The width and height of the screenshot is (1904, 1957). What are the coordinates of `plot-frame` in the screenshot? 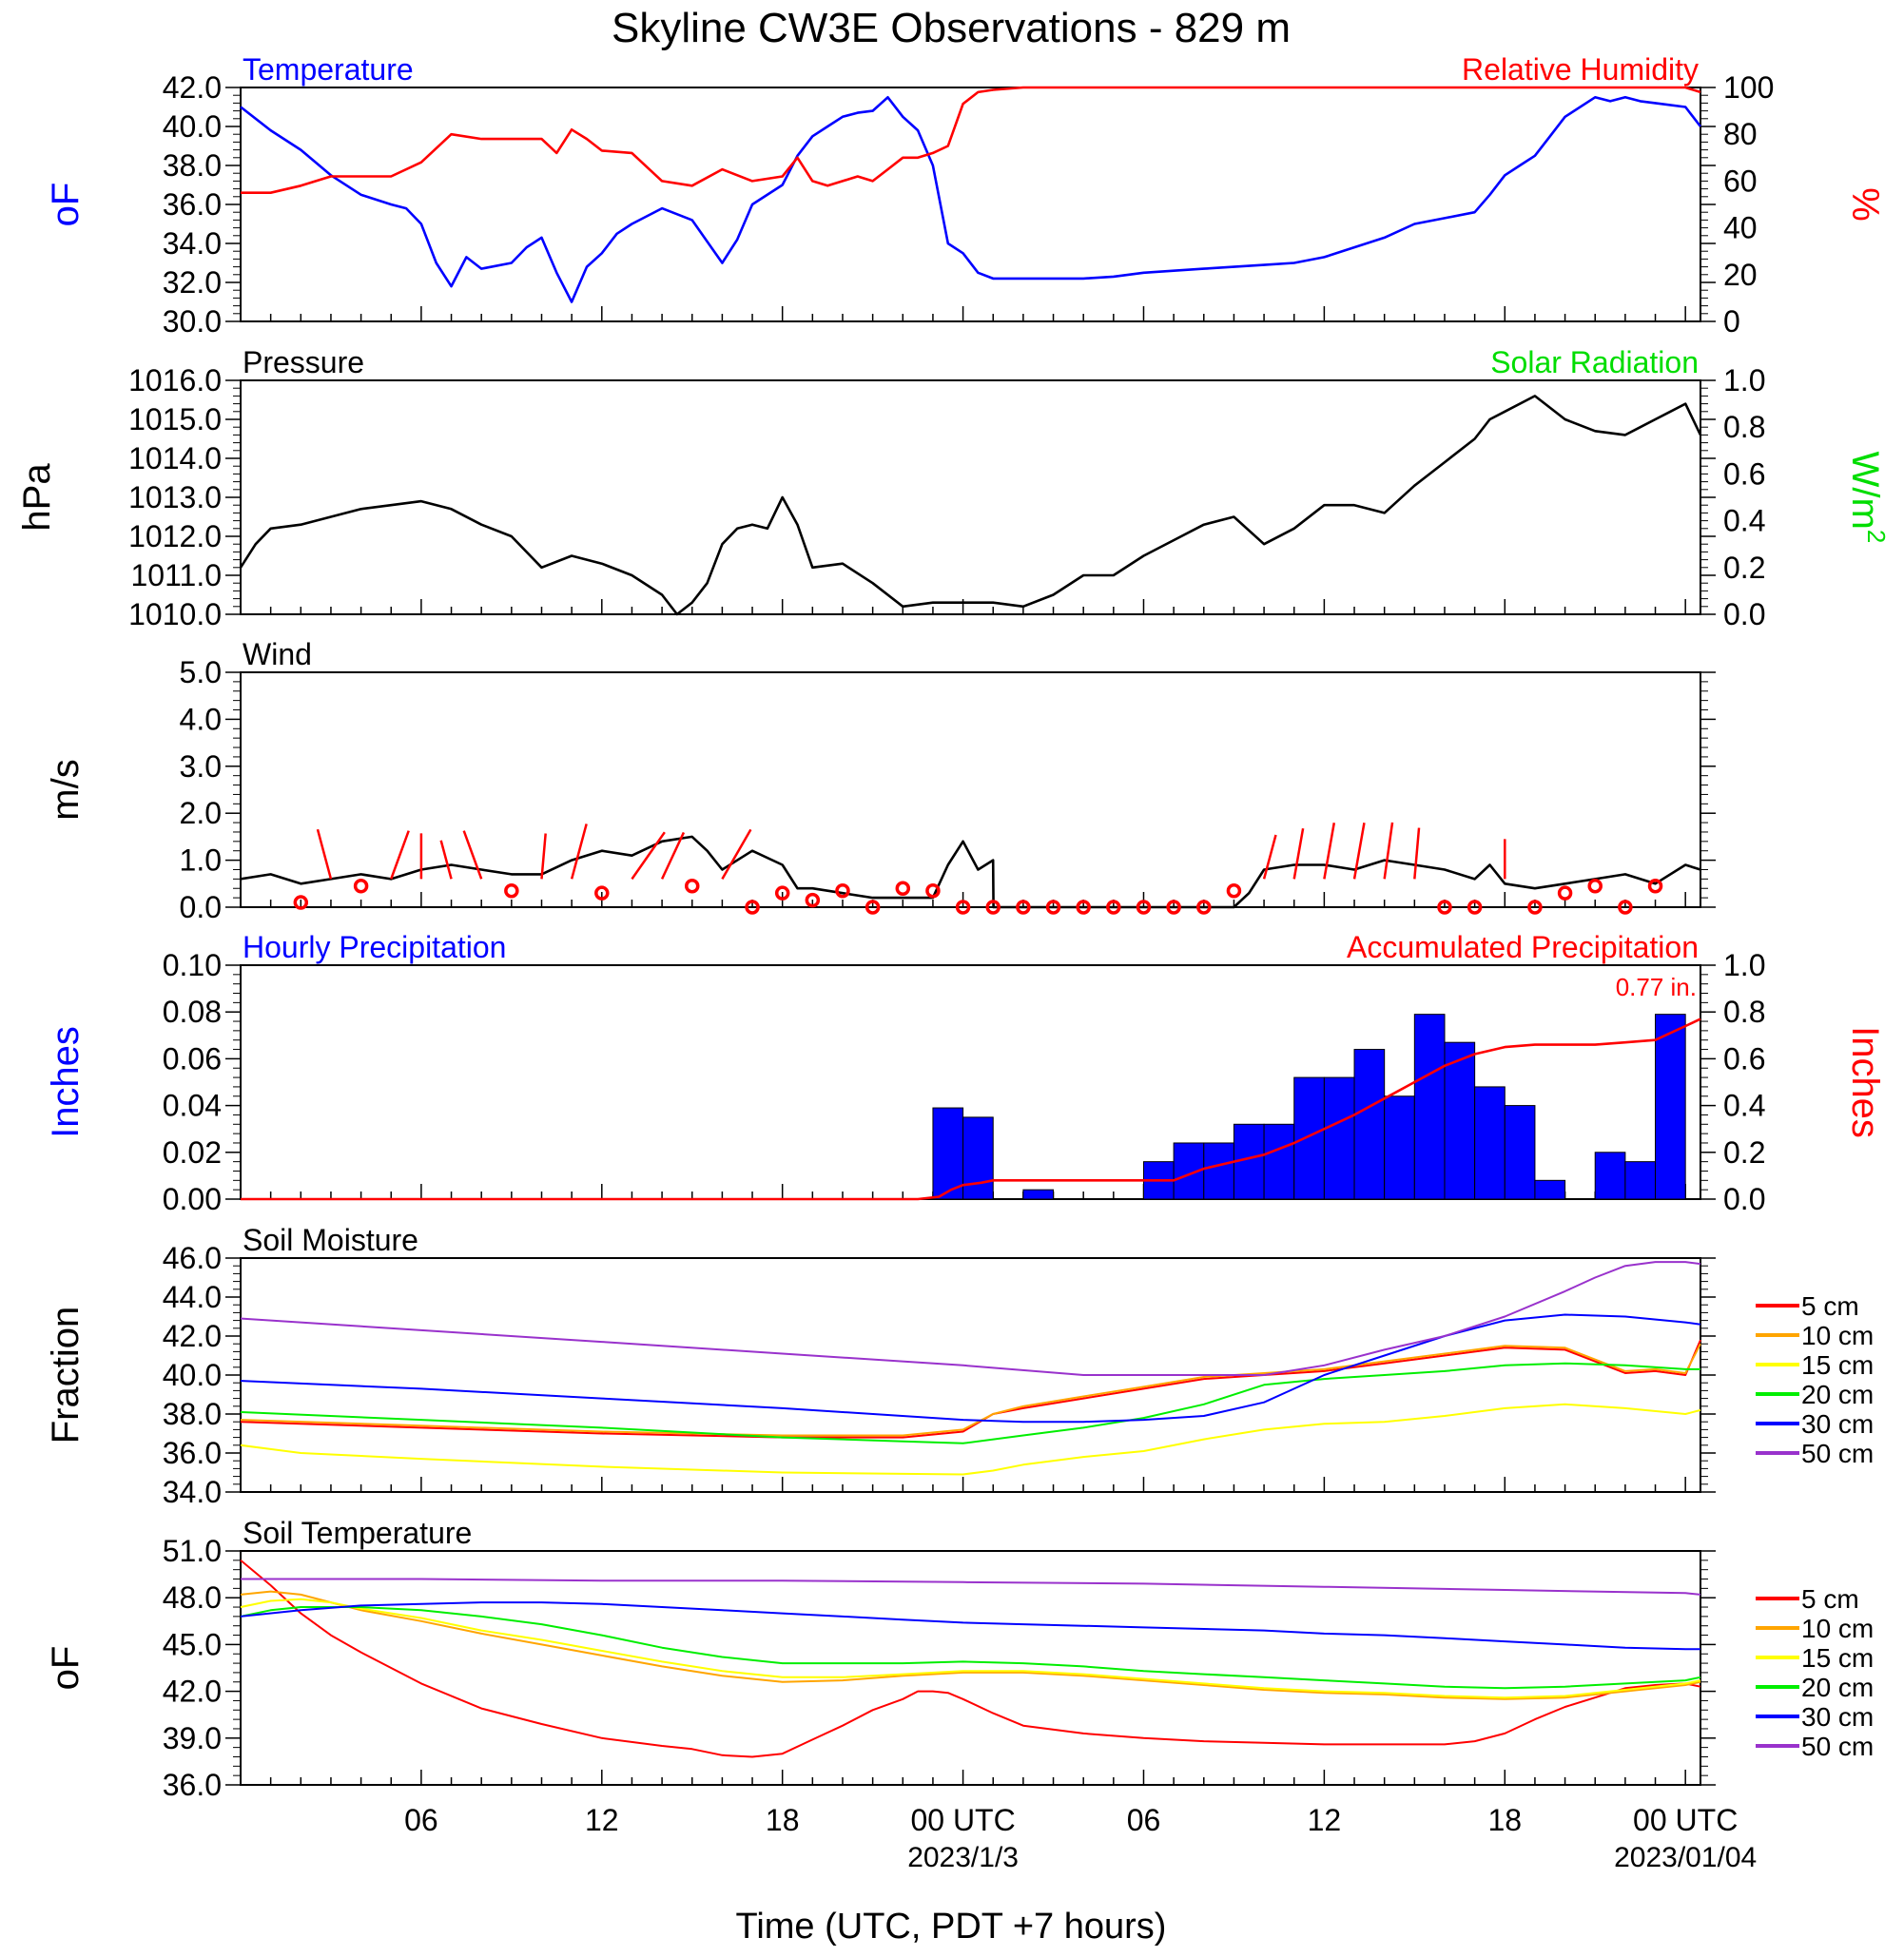 It's located at (970, 1668).